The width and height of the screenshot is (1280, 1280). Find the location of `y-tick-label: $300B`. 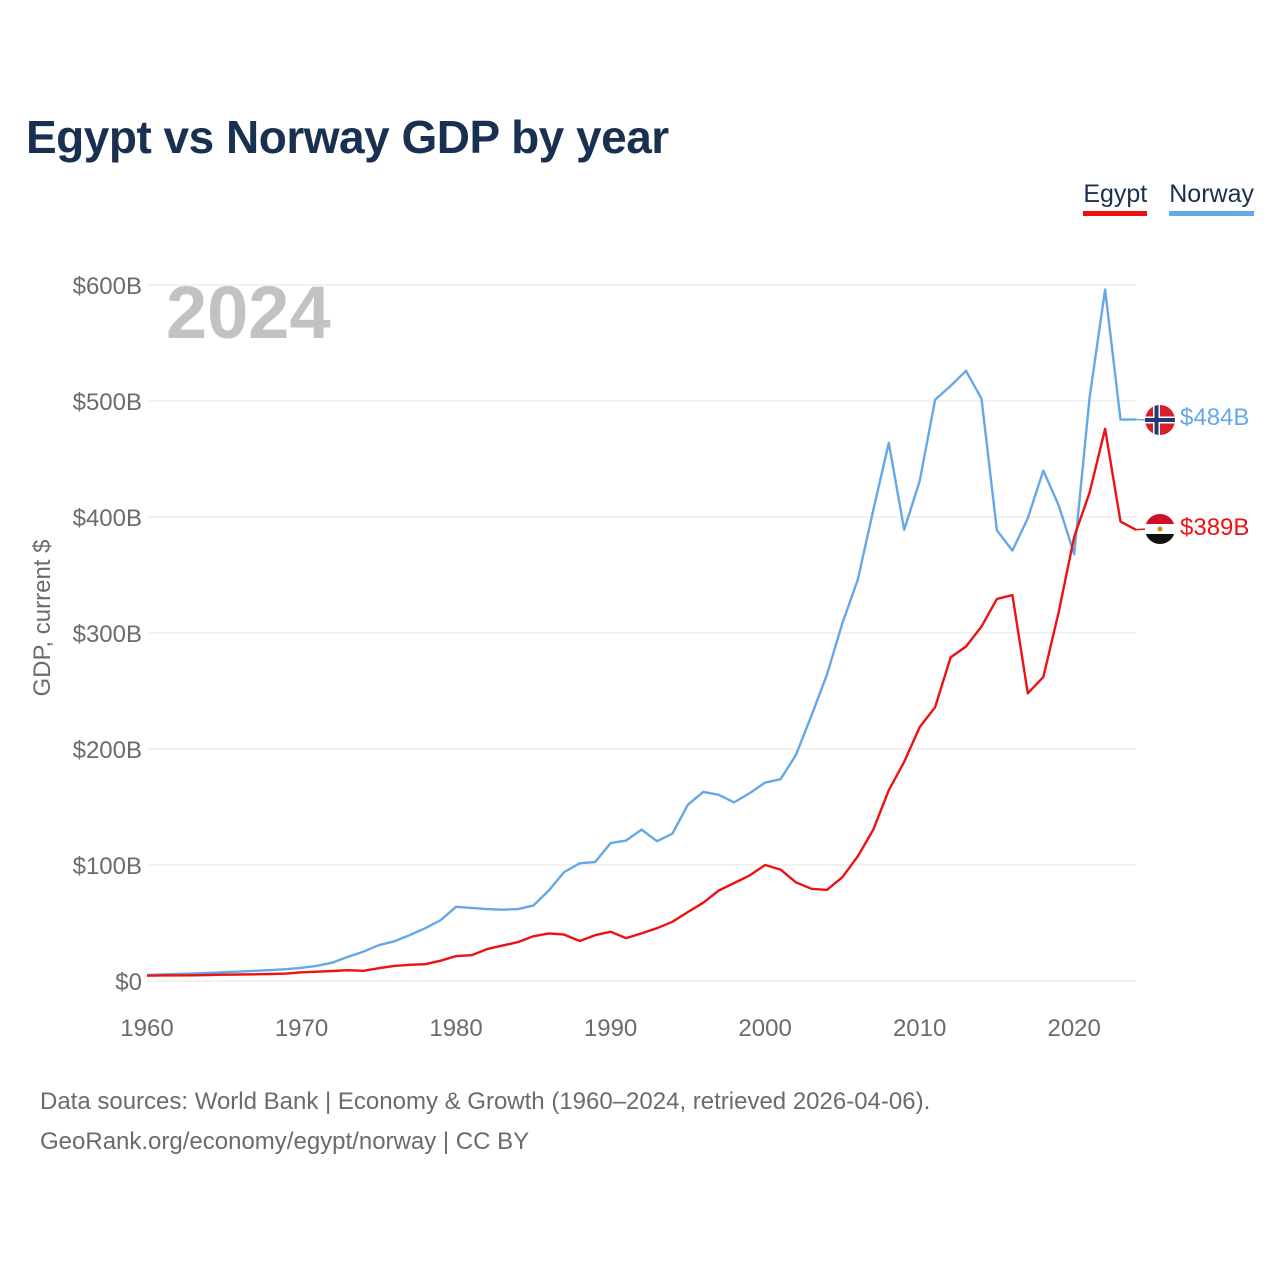

y-tick-label: $300B is located at coordinates (107, 634).